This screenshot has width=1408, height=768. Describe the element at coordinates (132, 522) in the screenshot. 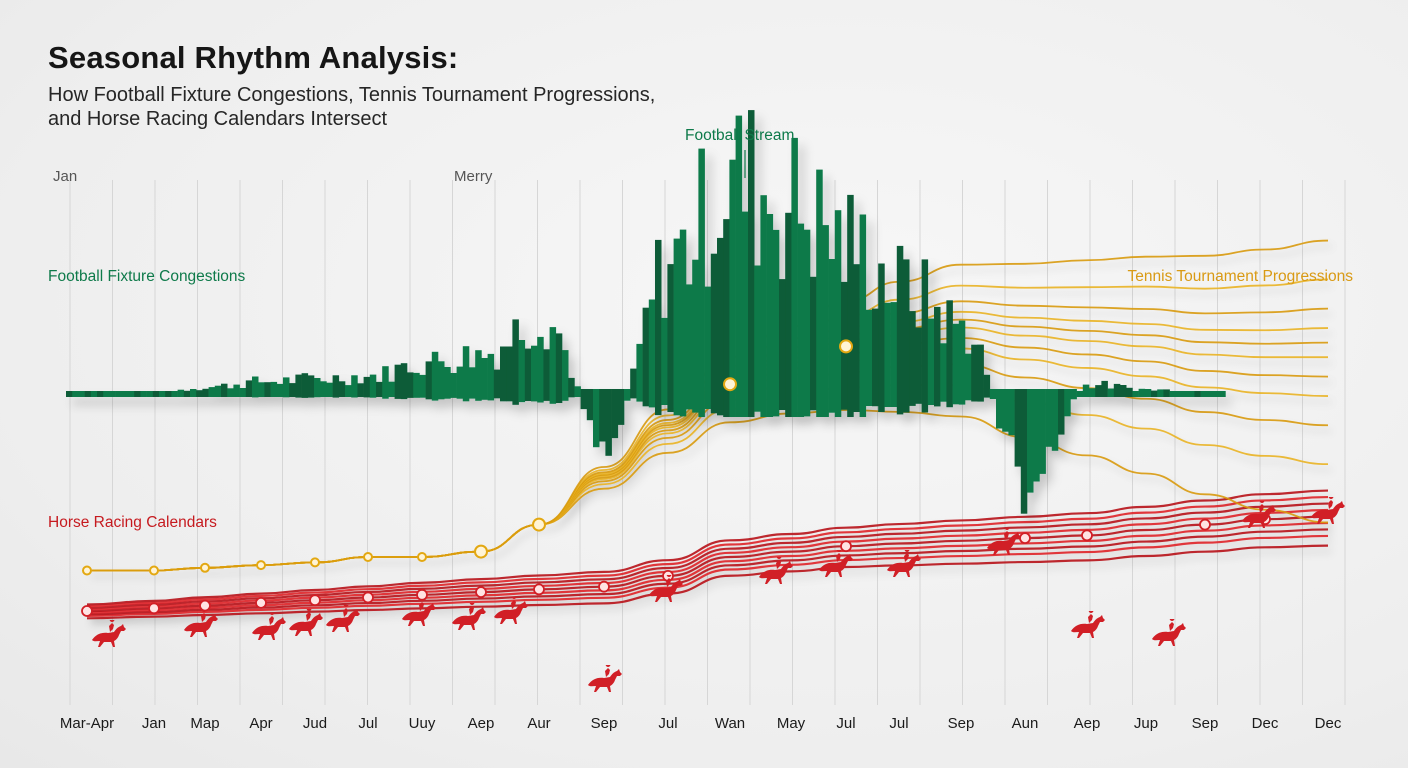

I see `racing-series-label: Horse Racing Calendars` at that location.